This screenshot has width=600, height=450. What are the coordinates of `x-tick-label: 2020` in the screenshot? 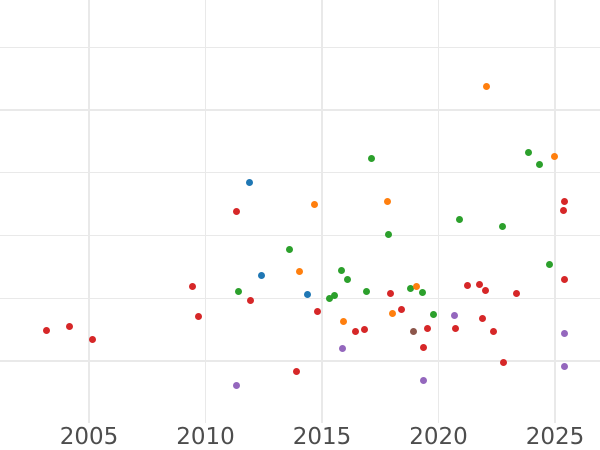 It's located at (438, 437).